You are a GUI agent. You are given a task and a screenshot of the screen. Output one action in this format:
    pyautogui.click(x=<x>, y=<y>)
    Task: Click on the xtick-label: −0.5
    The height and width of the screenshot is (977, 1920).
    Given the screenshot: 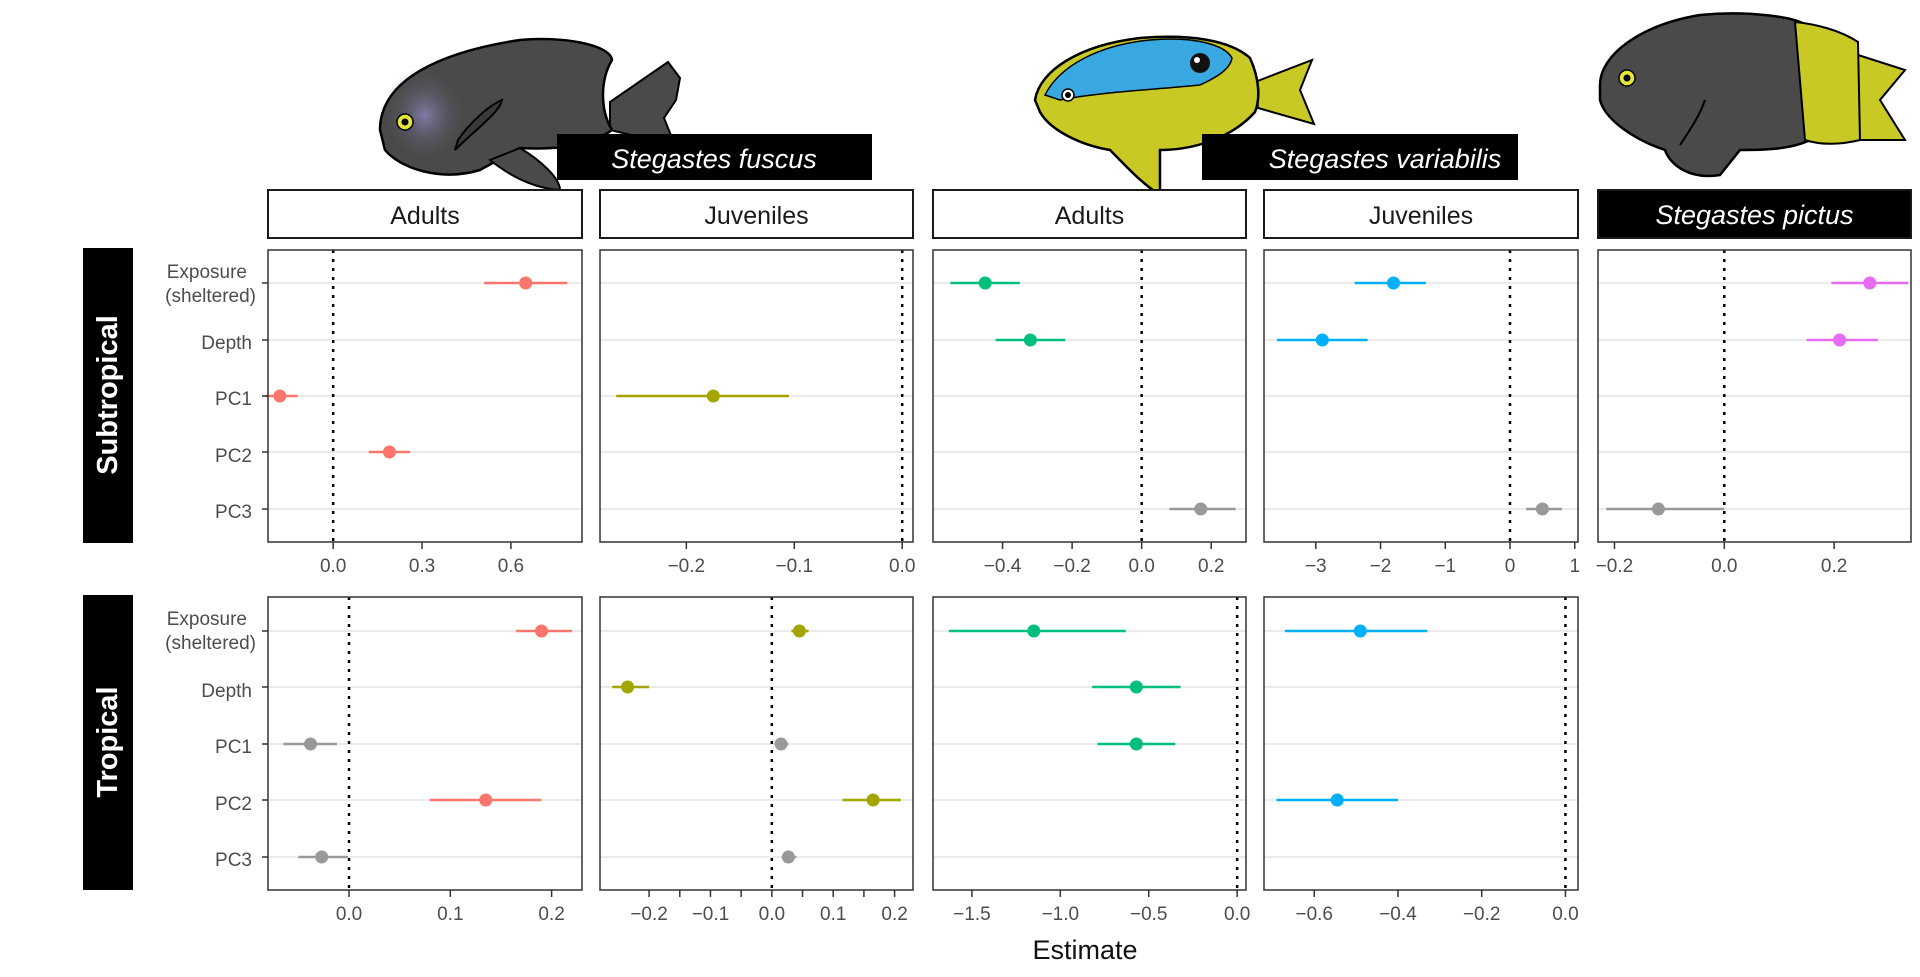 What is the action you would take?
    pyautogui.click(x=1149, y=914)
    